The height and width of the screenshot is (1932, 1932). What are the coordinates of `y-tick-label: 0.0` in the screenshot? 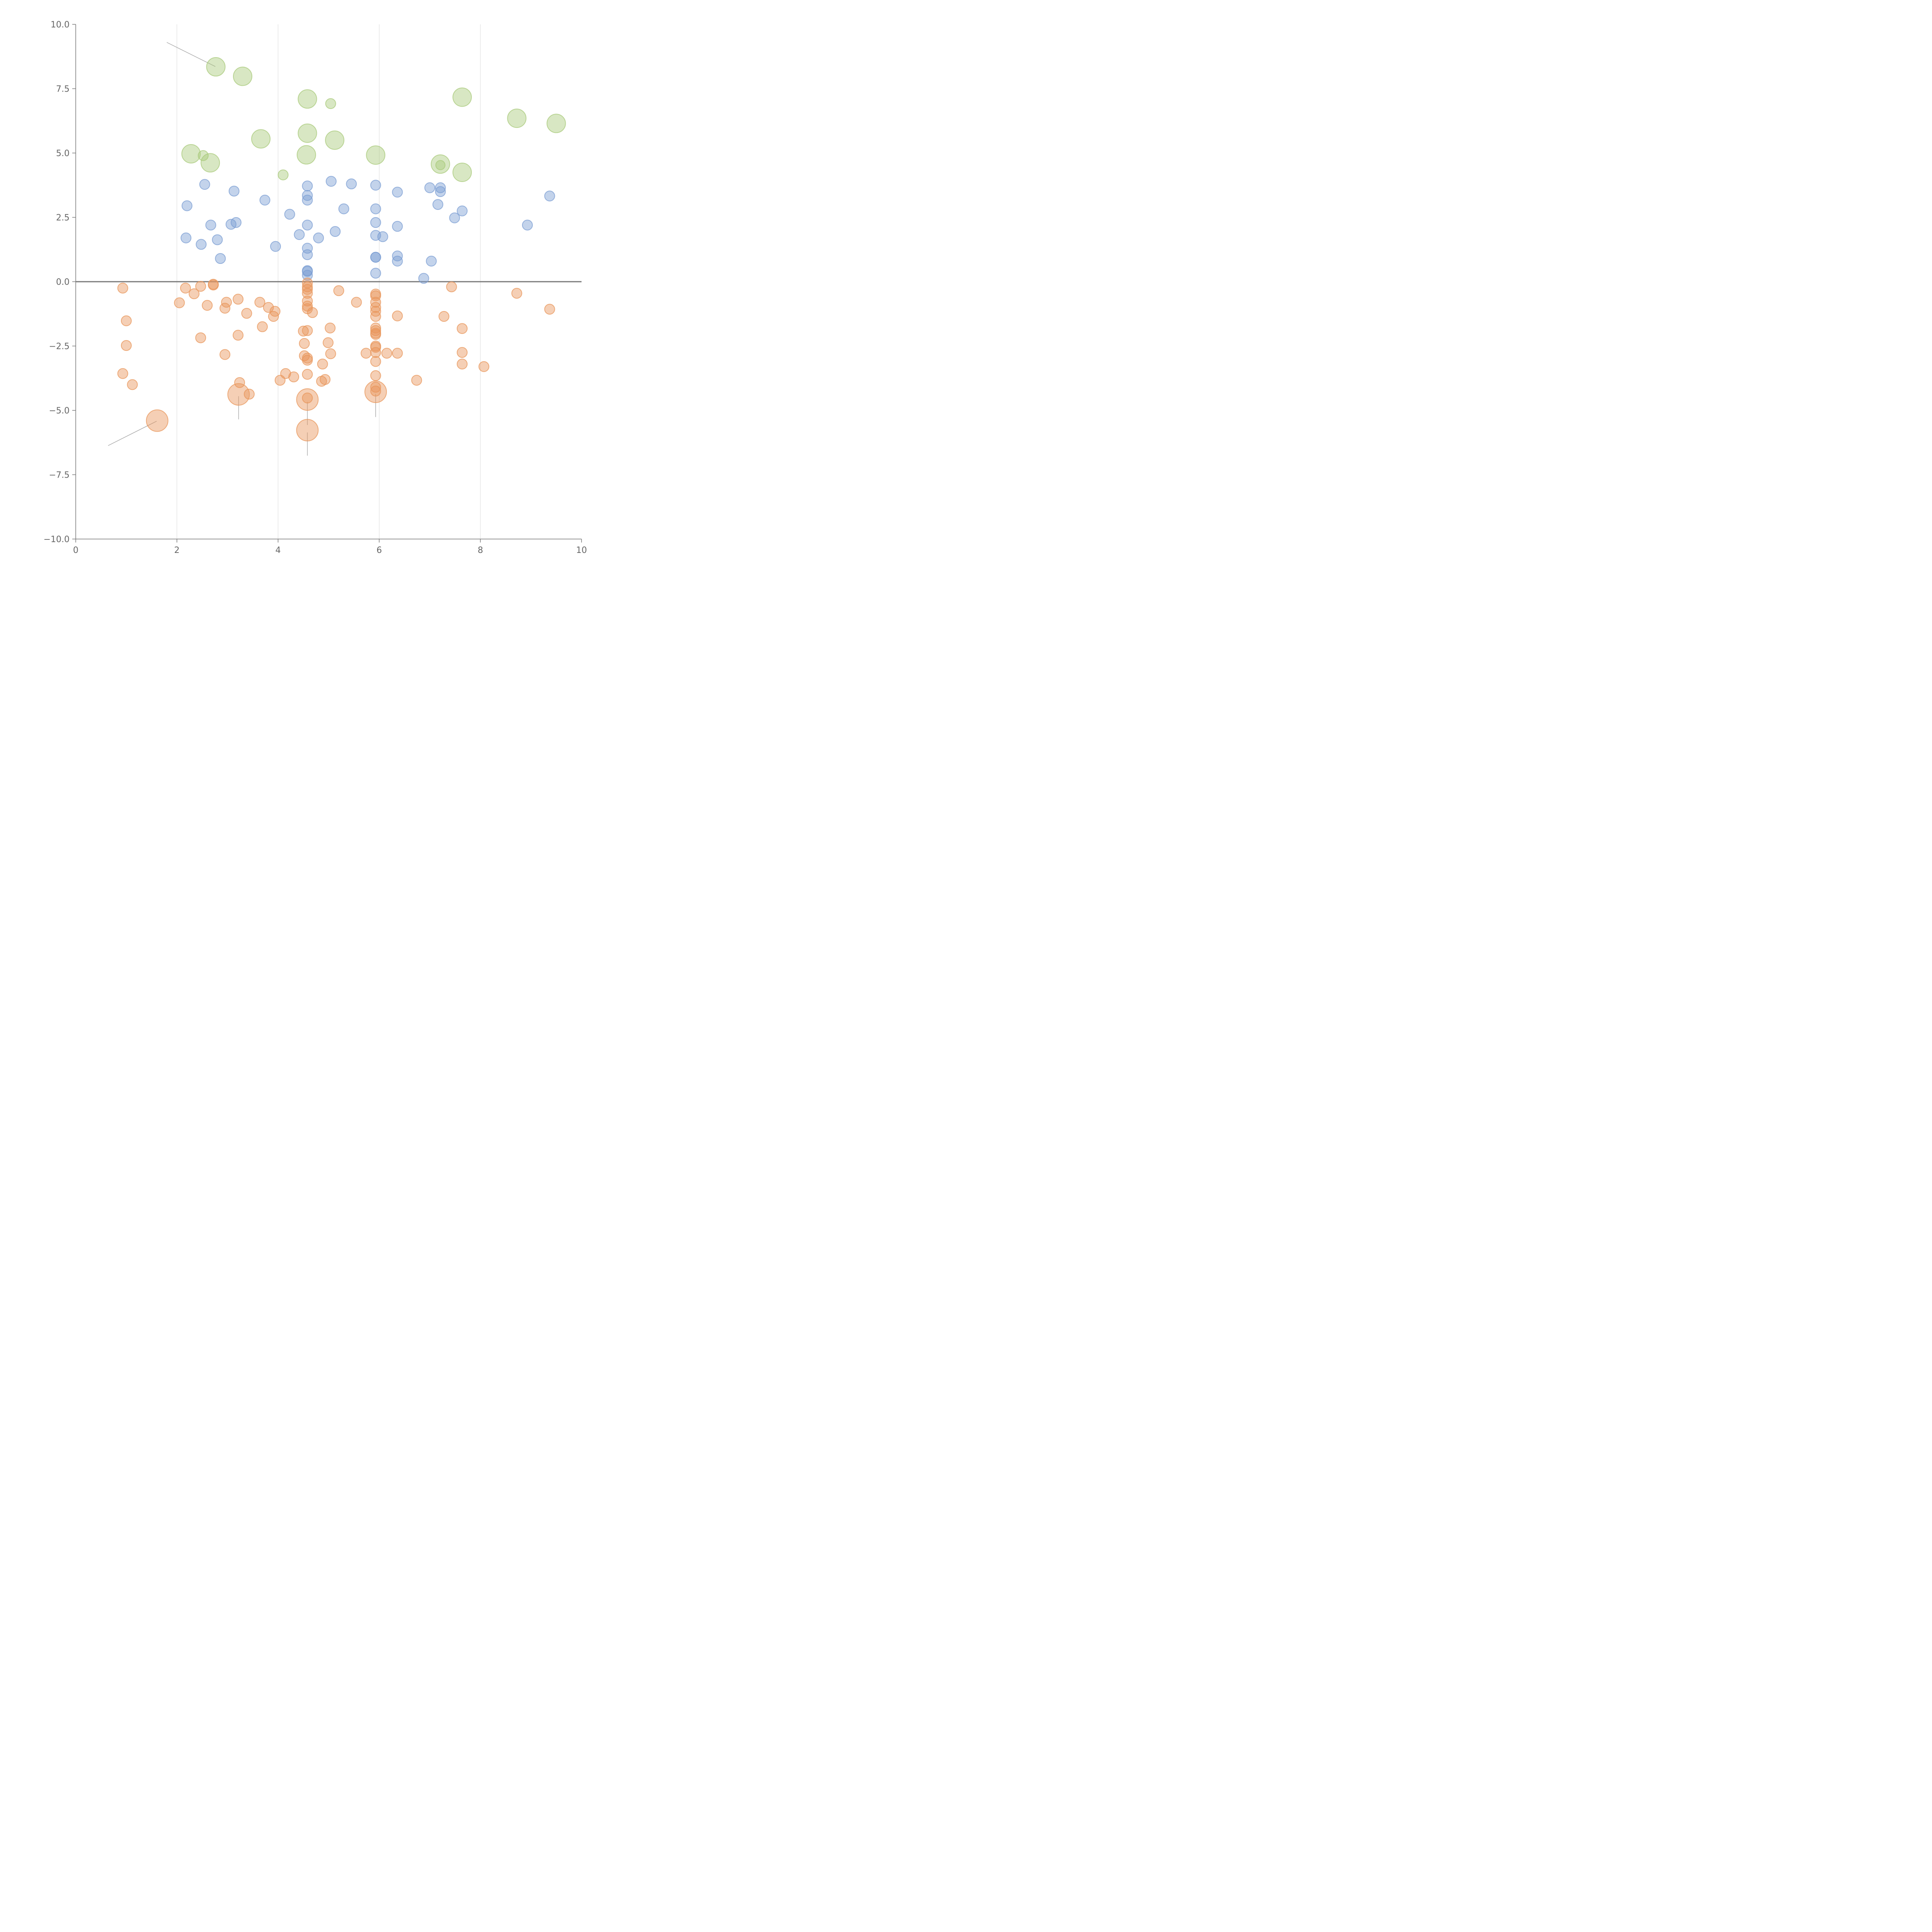 It's located at (63, 282).